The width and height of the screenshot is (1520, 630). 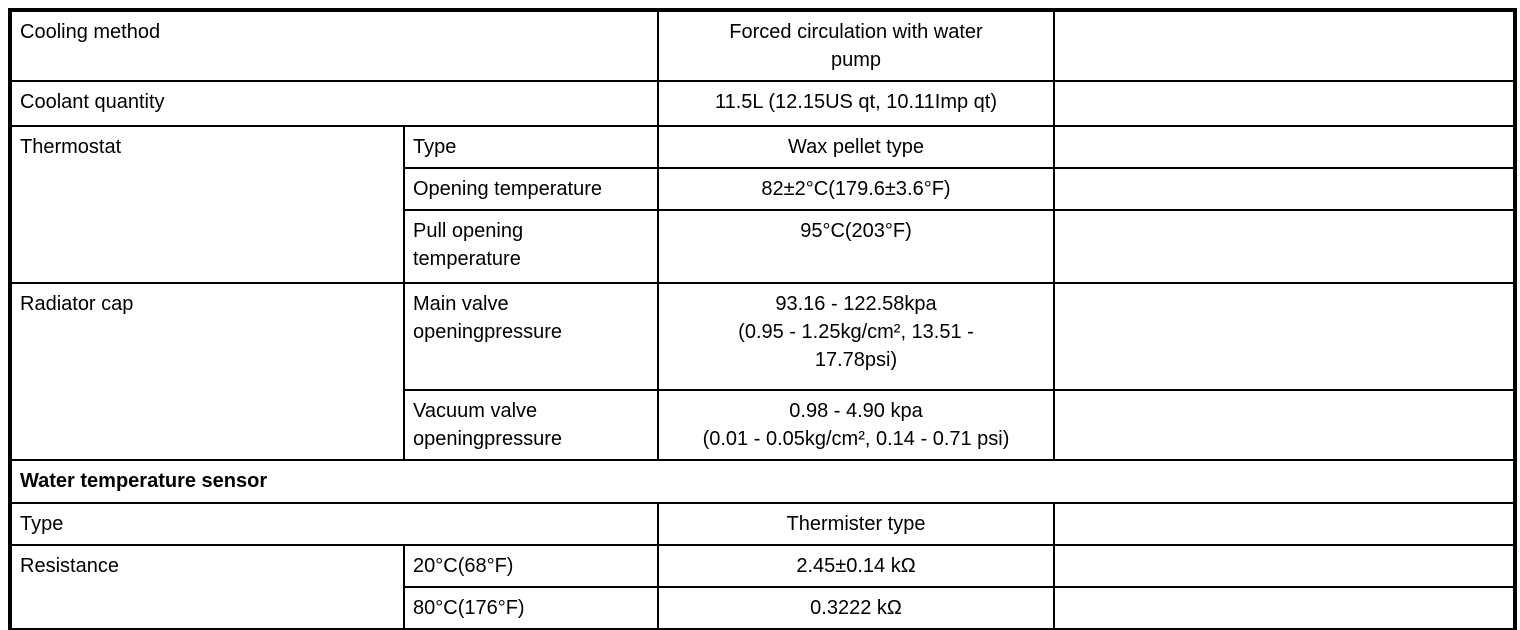 I want to click on row-thermostat-opening-temperature: Opening temperature 82±2°C(179.6±3.6°F), so click(x=763, y=189).